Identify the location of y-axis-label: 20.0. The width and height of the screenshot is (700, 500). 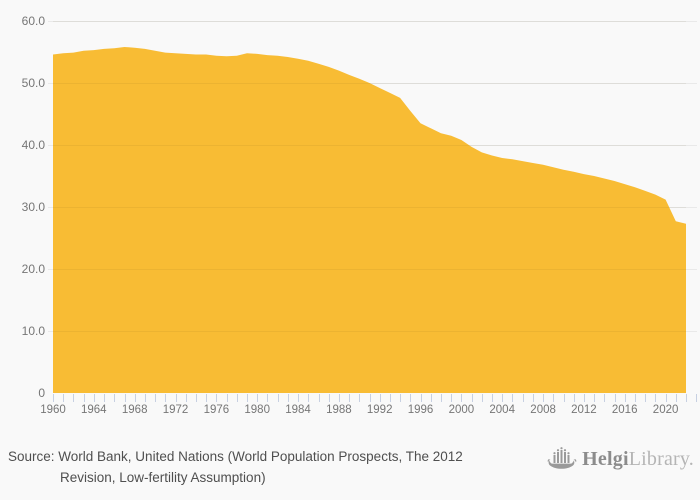
(33, 269).